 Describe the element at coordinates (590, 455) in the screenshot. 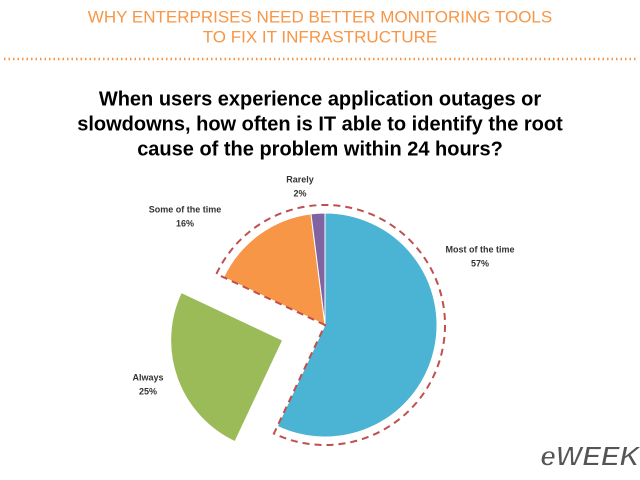

I see `logo: eWEEK` at that location.